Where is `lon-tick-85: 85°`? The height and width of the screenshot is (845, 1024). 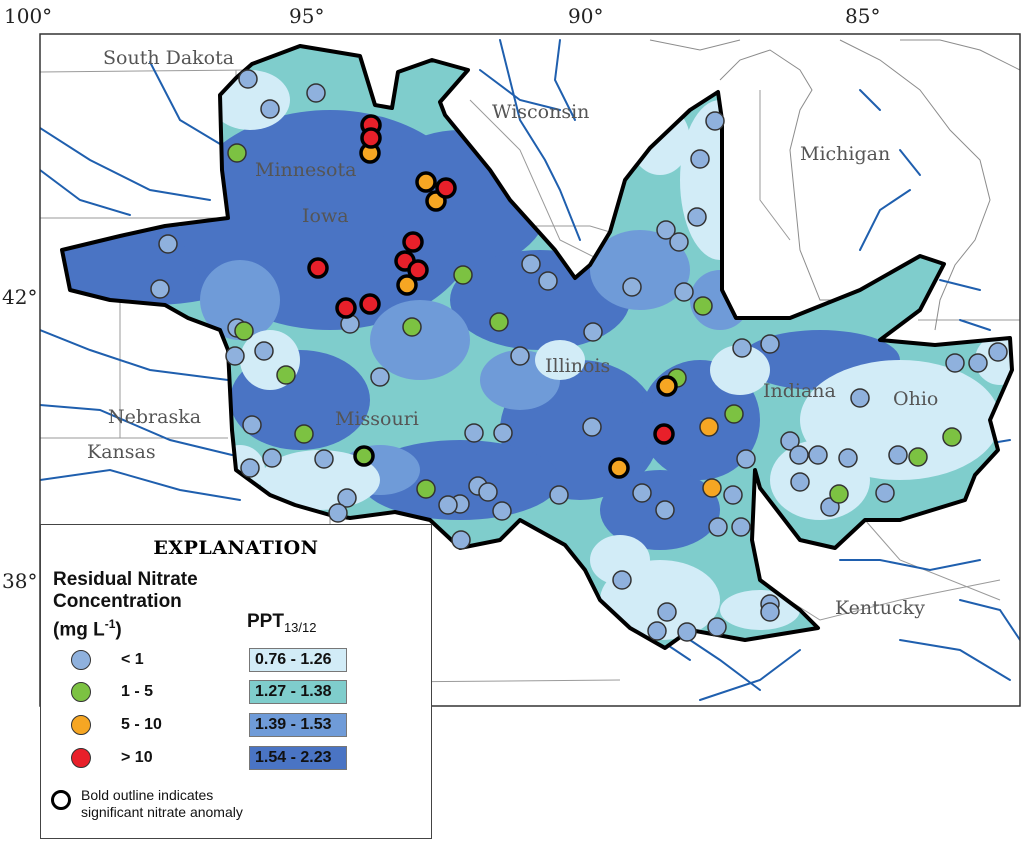 lon-tick-85: 85° is located at coordinates (863, 16).